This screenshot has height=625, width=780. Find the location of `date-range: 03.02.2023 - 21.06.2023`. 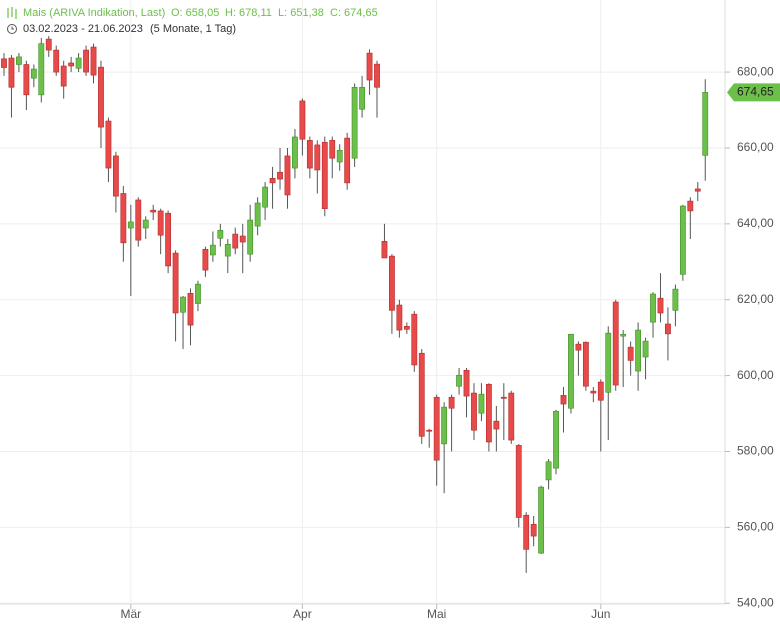

date-range: 03.02.2023 - 21.06.2023 is located at coordinates (83, 29).